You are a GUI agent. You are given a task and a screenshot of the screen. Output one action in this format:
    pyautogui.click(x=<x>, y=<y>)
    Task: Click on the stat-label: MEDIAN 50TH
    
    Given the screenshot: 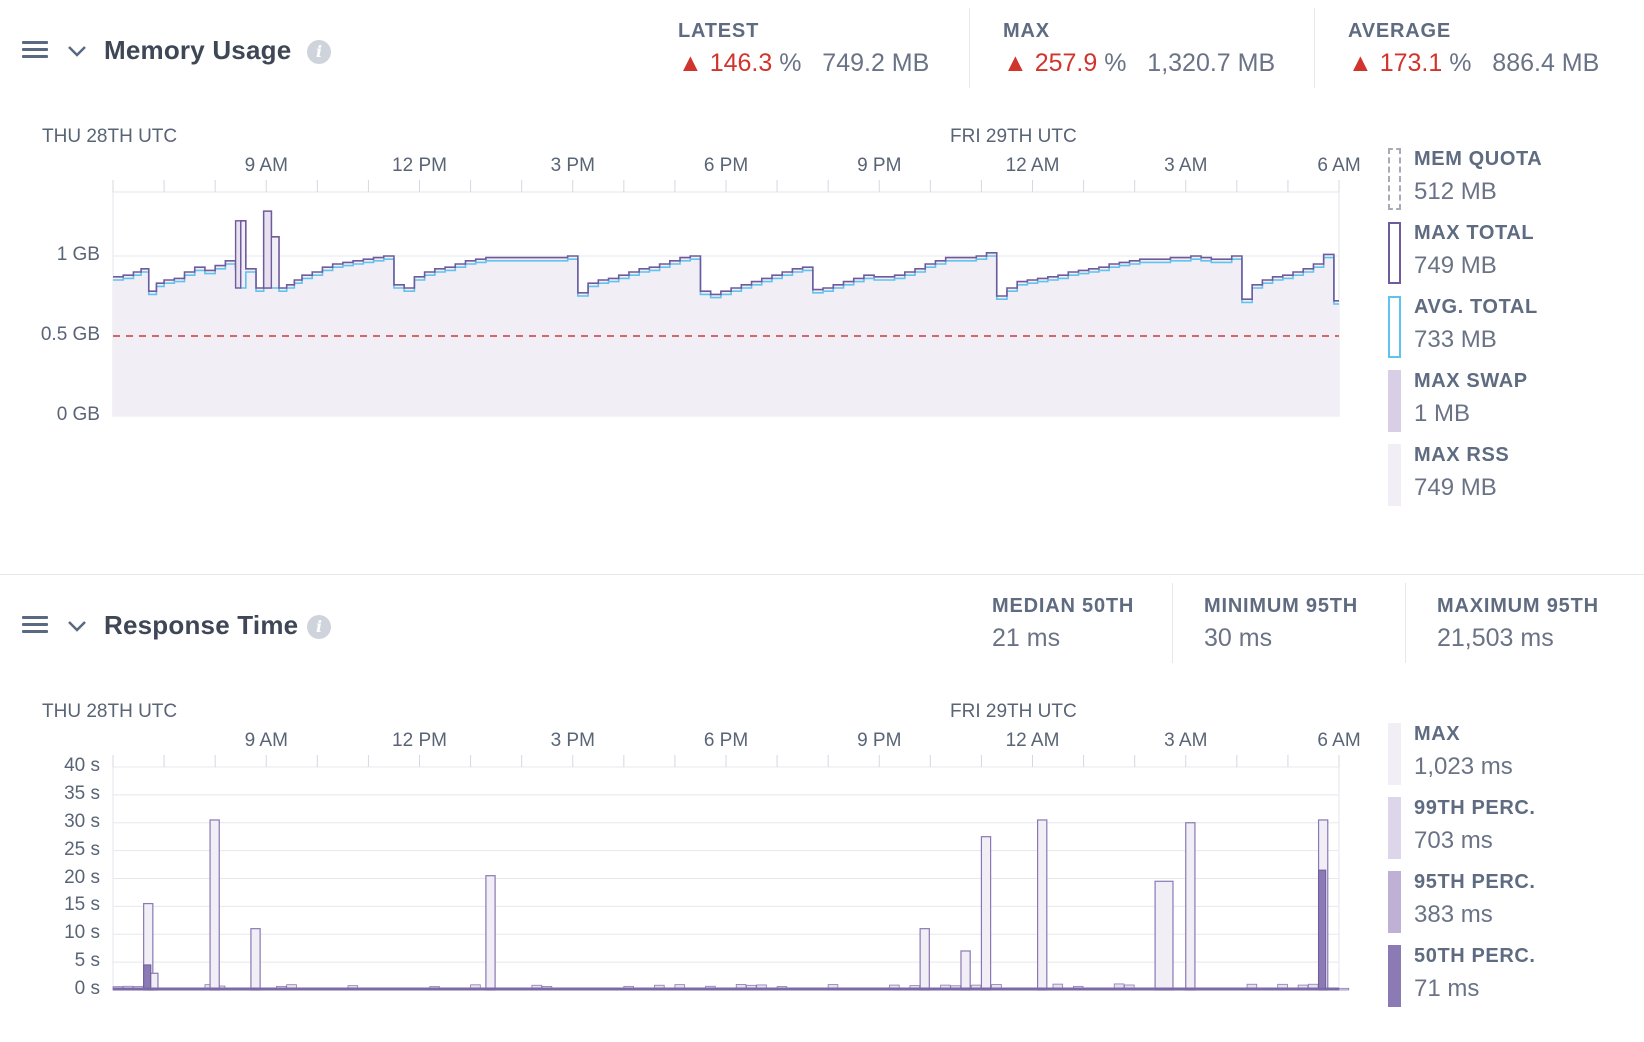 What is the action you would take?
    pyautogui.click(x=1063, y=606)
    